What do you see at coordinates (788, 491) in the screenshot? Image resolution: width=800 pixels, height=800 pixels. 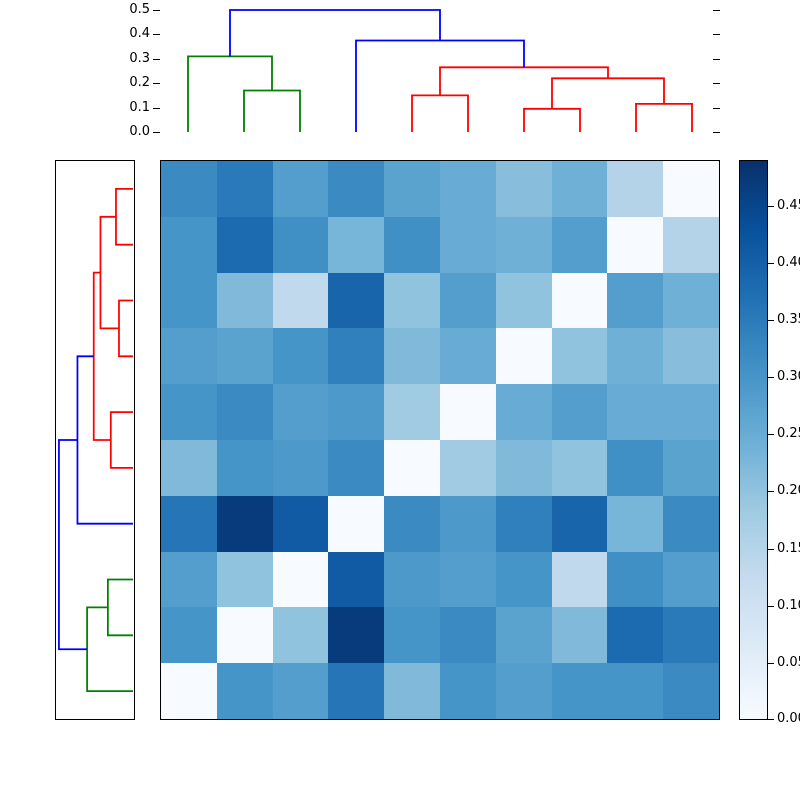 I see `colorbar-tick-label: 0.20` at bounding box center [788, 491].